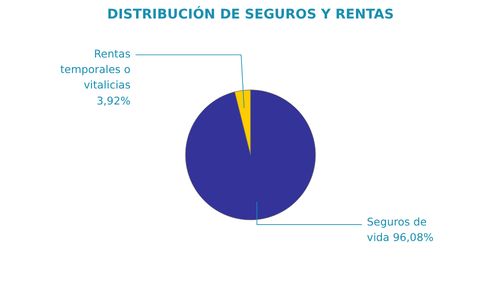 The width and height of the screenshot is (500, 300). Describe the element at coordinates (113, 101) in the screenshot. I see `data-label: 3,92%` at that location.